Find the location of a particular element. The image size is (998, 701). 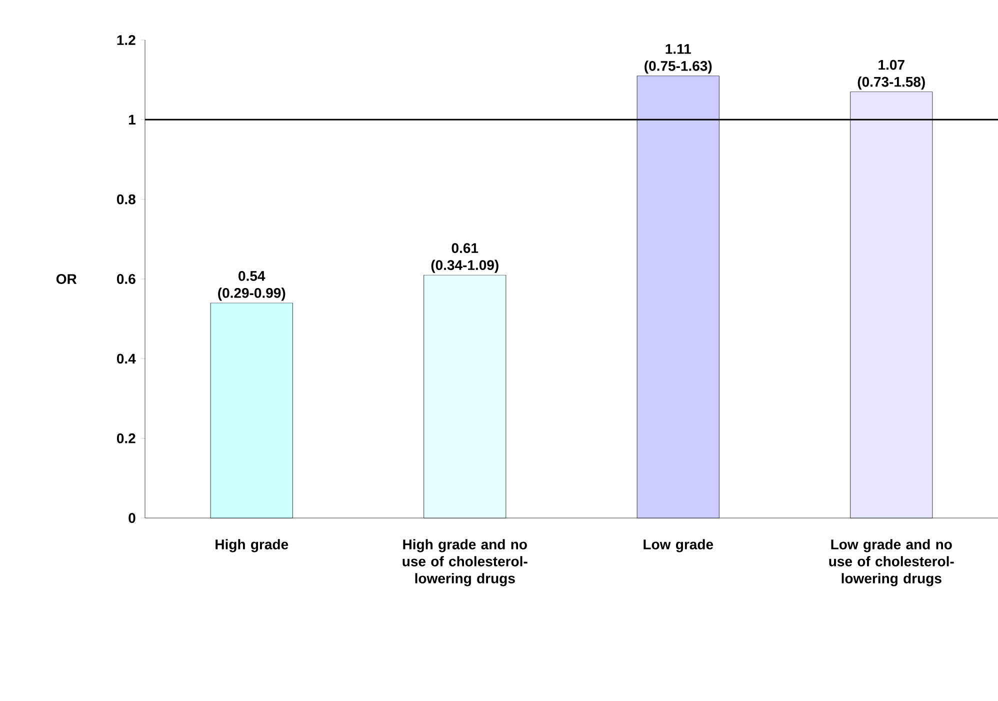

y-tick-label: 1.2 is located at coordinates (126, 40).